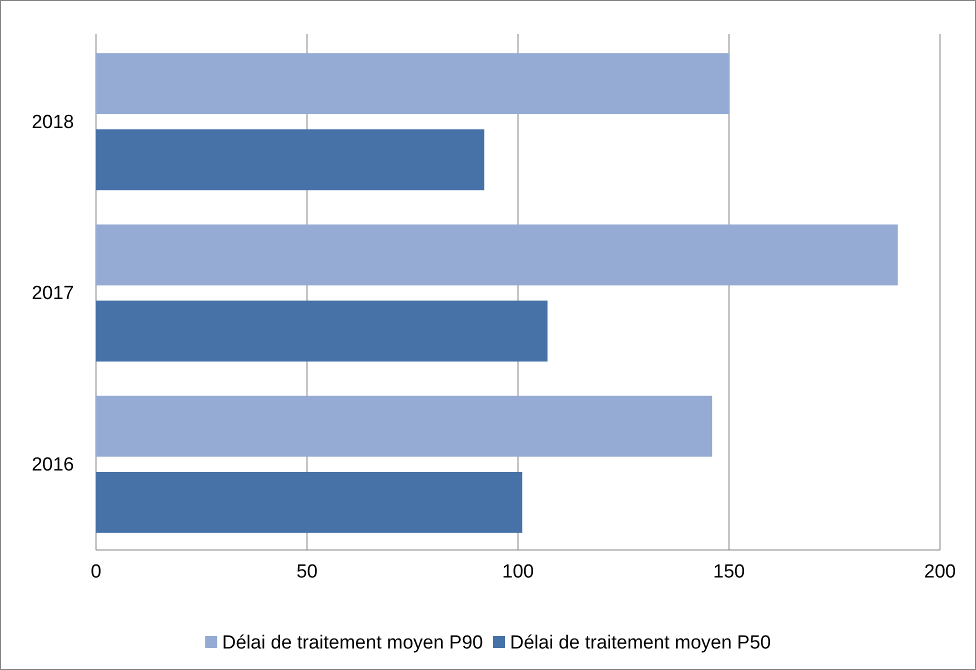 The height and width of the screenshot is (670, 976). Describe the element at coordinates (729, 571) in the screenshot. I see `x-tick-label: 150` at that location.